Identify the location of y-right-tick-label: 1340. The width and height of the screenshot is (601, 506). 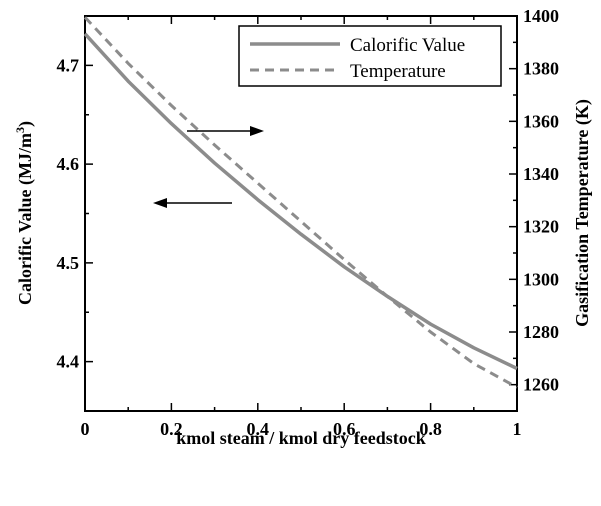
(541, 174).